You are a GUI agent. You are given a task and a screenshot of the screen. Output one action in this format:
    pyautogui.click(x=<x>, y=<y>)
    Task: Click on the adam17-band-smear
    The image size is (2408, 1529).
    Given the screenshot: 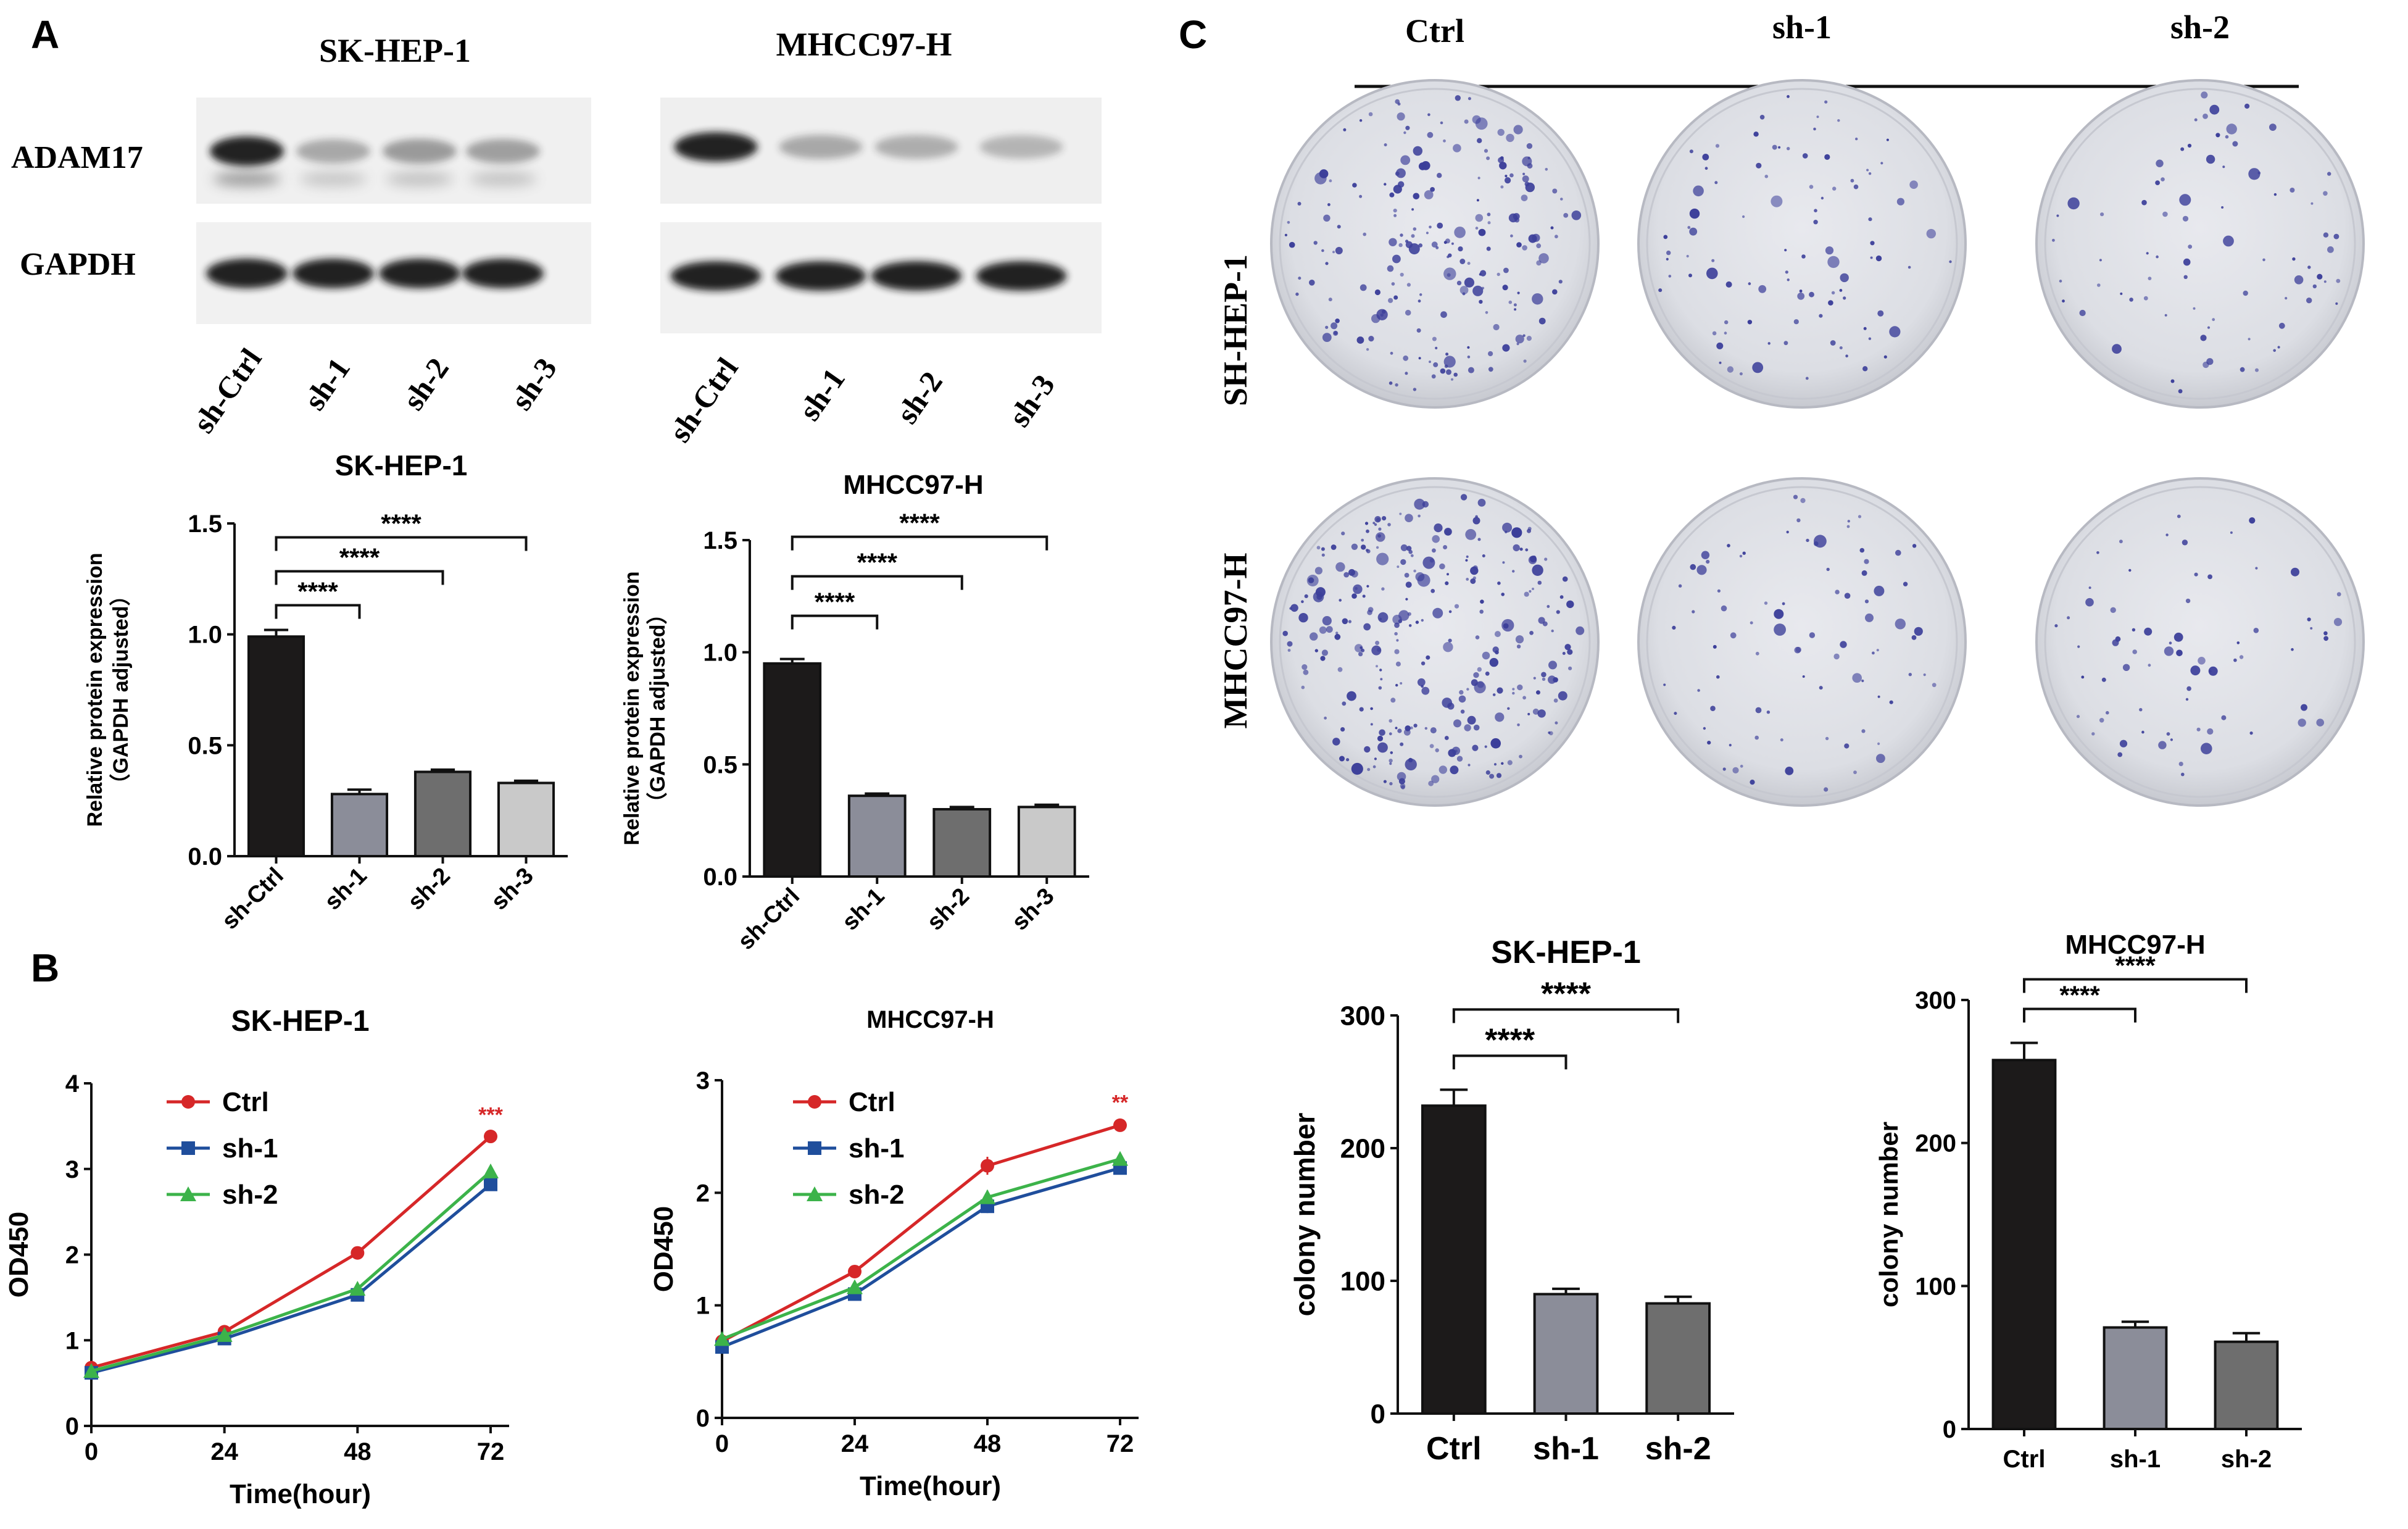 What is the action you would take?
    pyautogui.click(x=247, y=179)
    